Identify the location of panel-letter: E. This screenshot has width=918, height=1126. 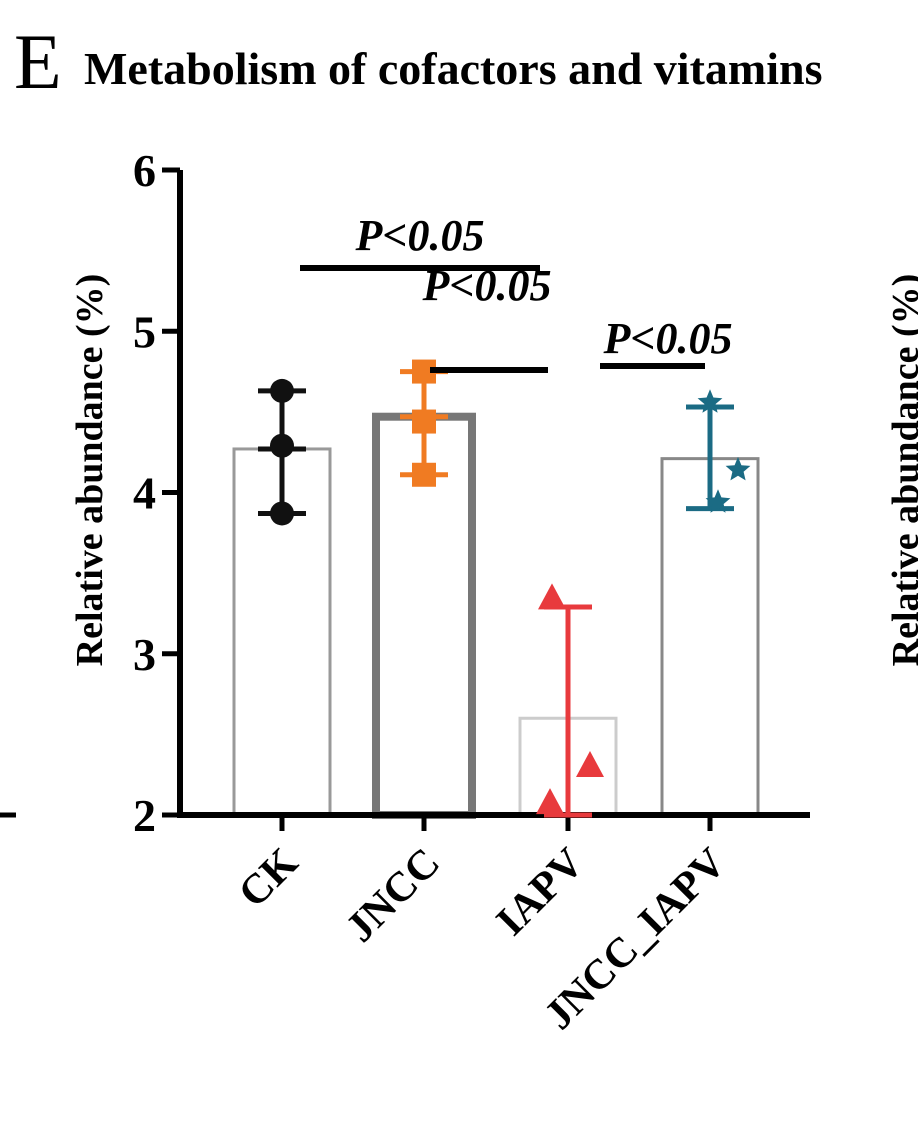
(38, 61).